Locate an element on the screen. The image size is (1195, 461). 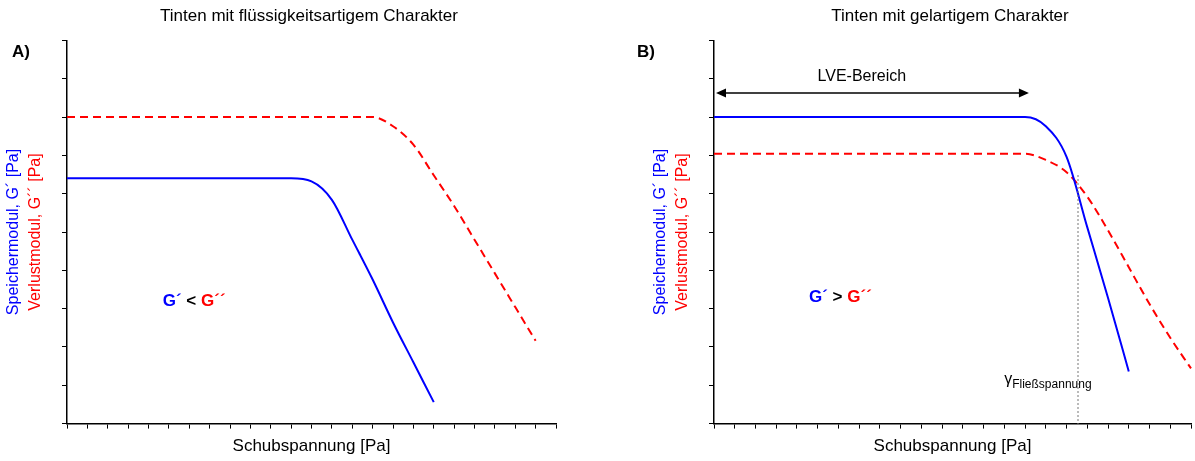
annotation: G´ > G´´ is located at coordinates (840, 296).